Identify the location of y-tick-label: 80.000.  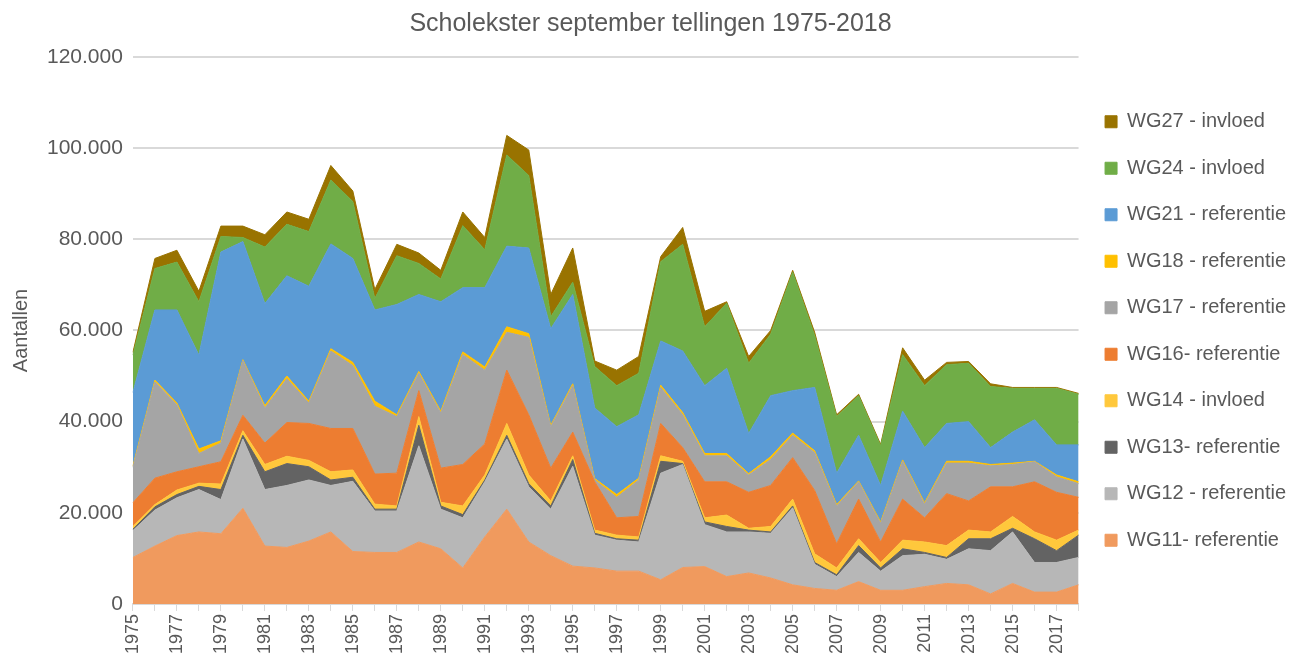
(90, 238).